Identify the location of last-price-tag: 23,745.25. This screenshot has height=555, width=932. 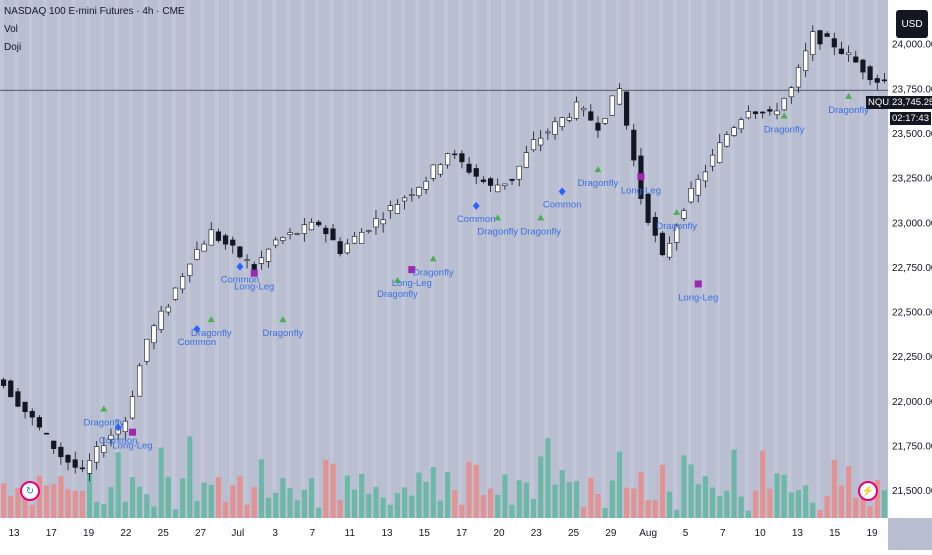
(911, 102).